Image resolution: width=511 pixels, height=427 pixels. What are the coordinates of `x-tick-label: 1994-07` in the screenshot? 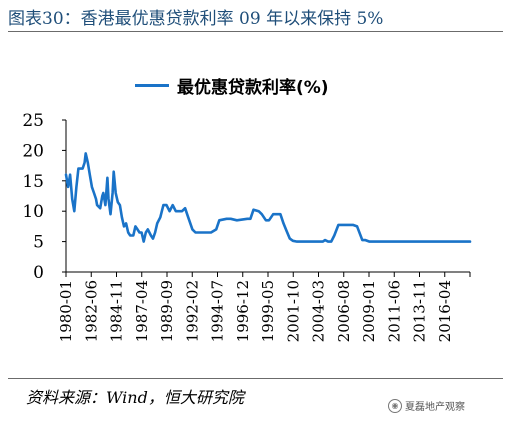 It's located at (218, 311).